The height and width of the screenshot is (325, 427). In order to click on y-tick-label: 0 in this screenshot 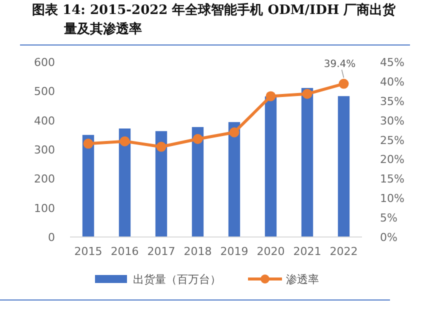, I will do `click(51, 237)`.